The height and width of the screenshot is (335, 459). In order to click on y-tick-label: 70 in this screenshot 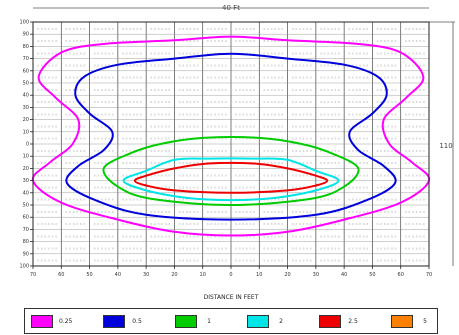, I will do `click(26, 59)`.